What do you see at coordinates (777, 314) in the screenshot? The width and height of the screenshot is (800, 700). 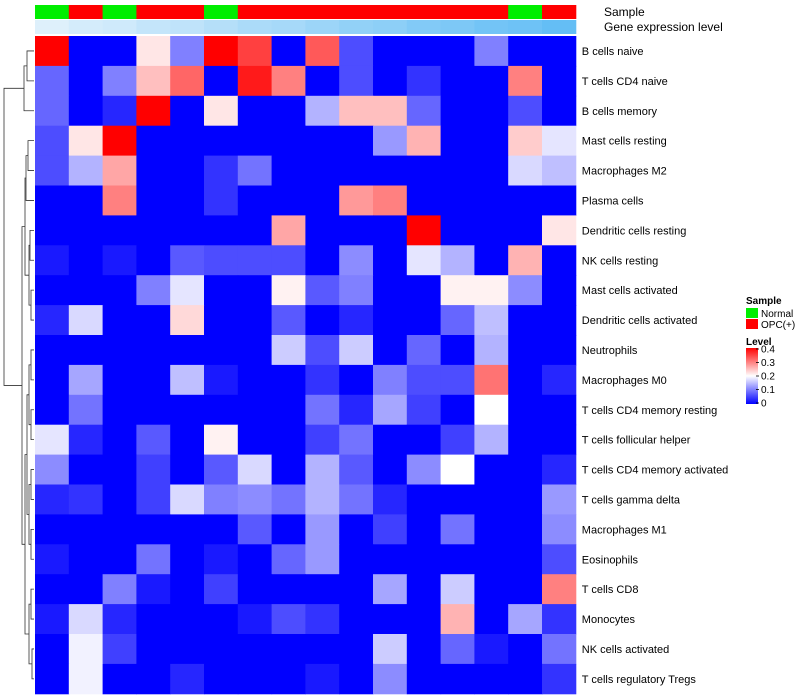 I see `legend-sample-label: Normal` at bounding box center [777, 314].